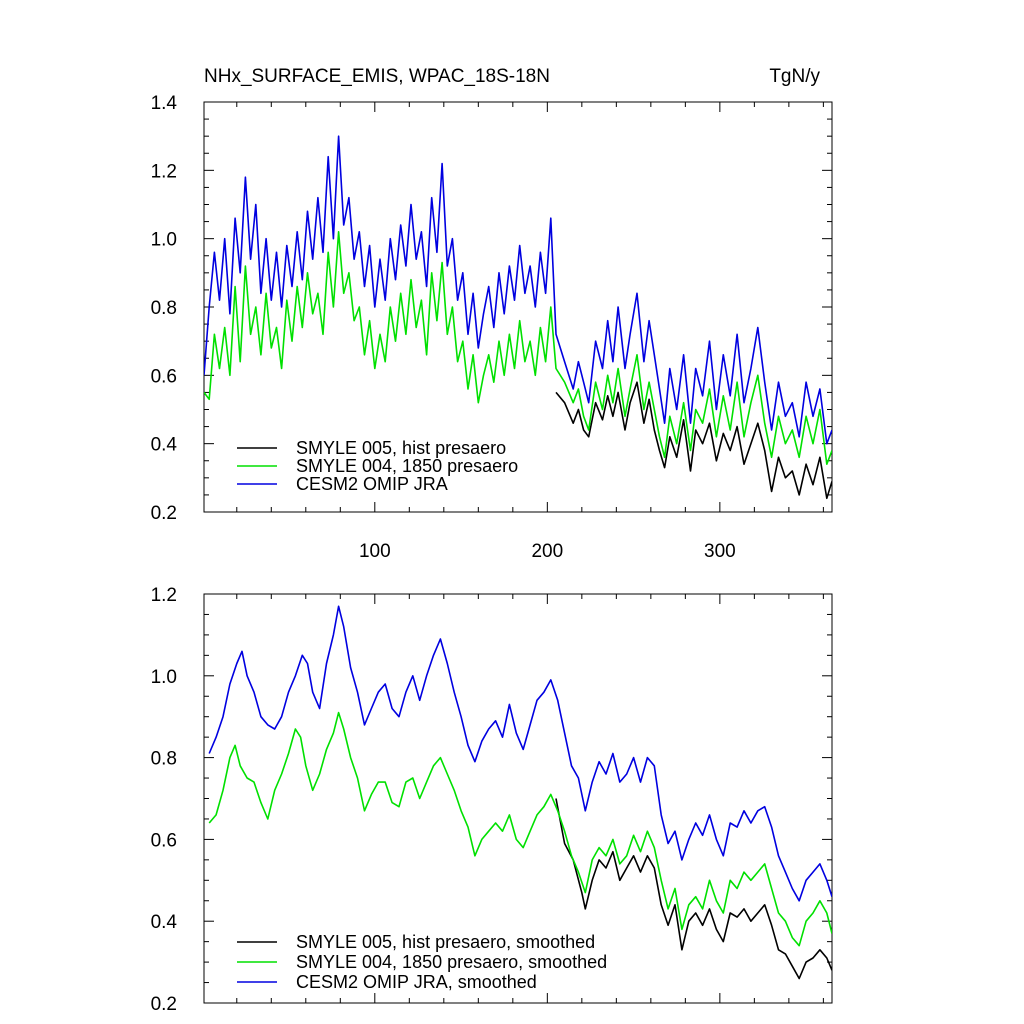 This screenshot has width=1024, height=1024. I want to click on y-tick-label: 1.4, so click(164, 103).